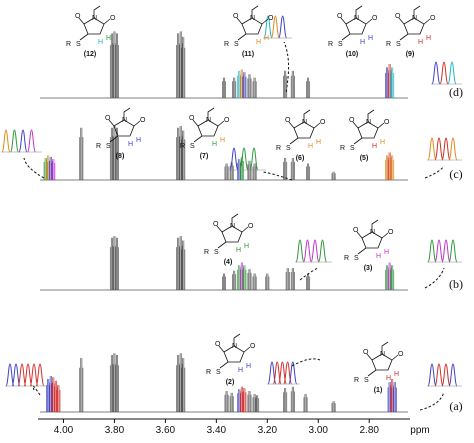 The width and height of the screenshot is (474, 443). Describe the element at coordinates (432, 401) in the screenshot. I see `arrow-a-right` at that location.